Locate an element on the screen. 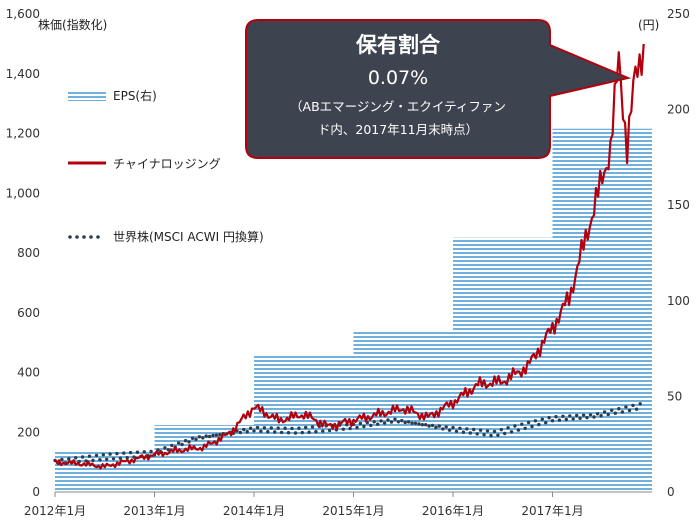 This screenshot has height=521, width=697. callout-note-line2: ド内、2017年11月末時点） is located at coordinates (398, 129).